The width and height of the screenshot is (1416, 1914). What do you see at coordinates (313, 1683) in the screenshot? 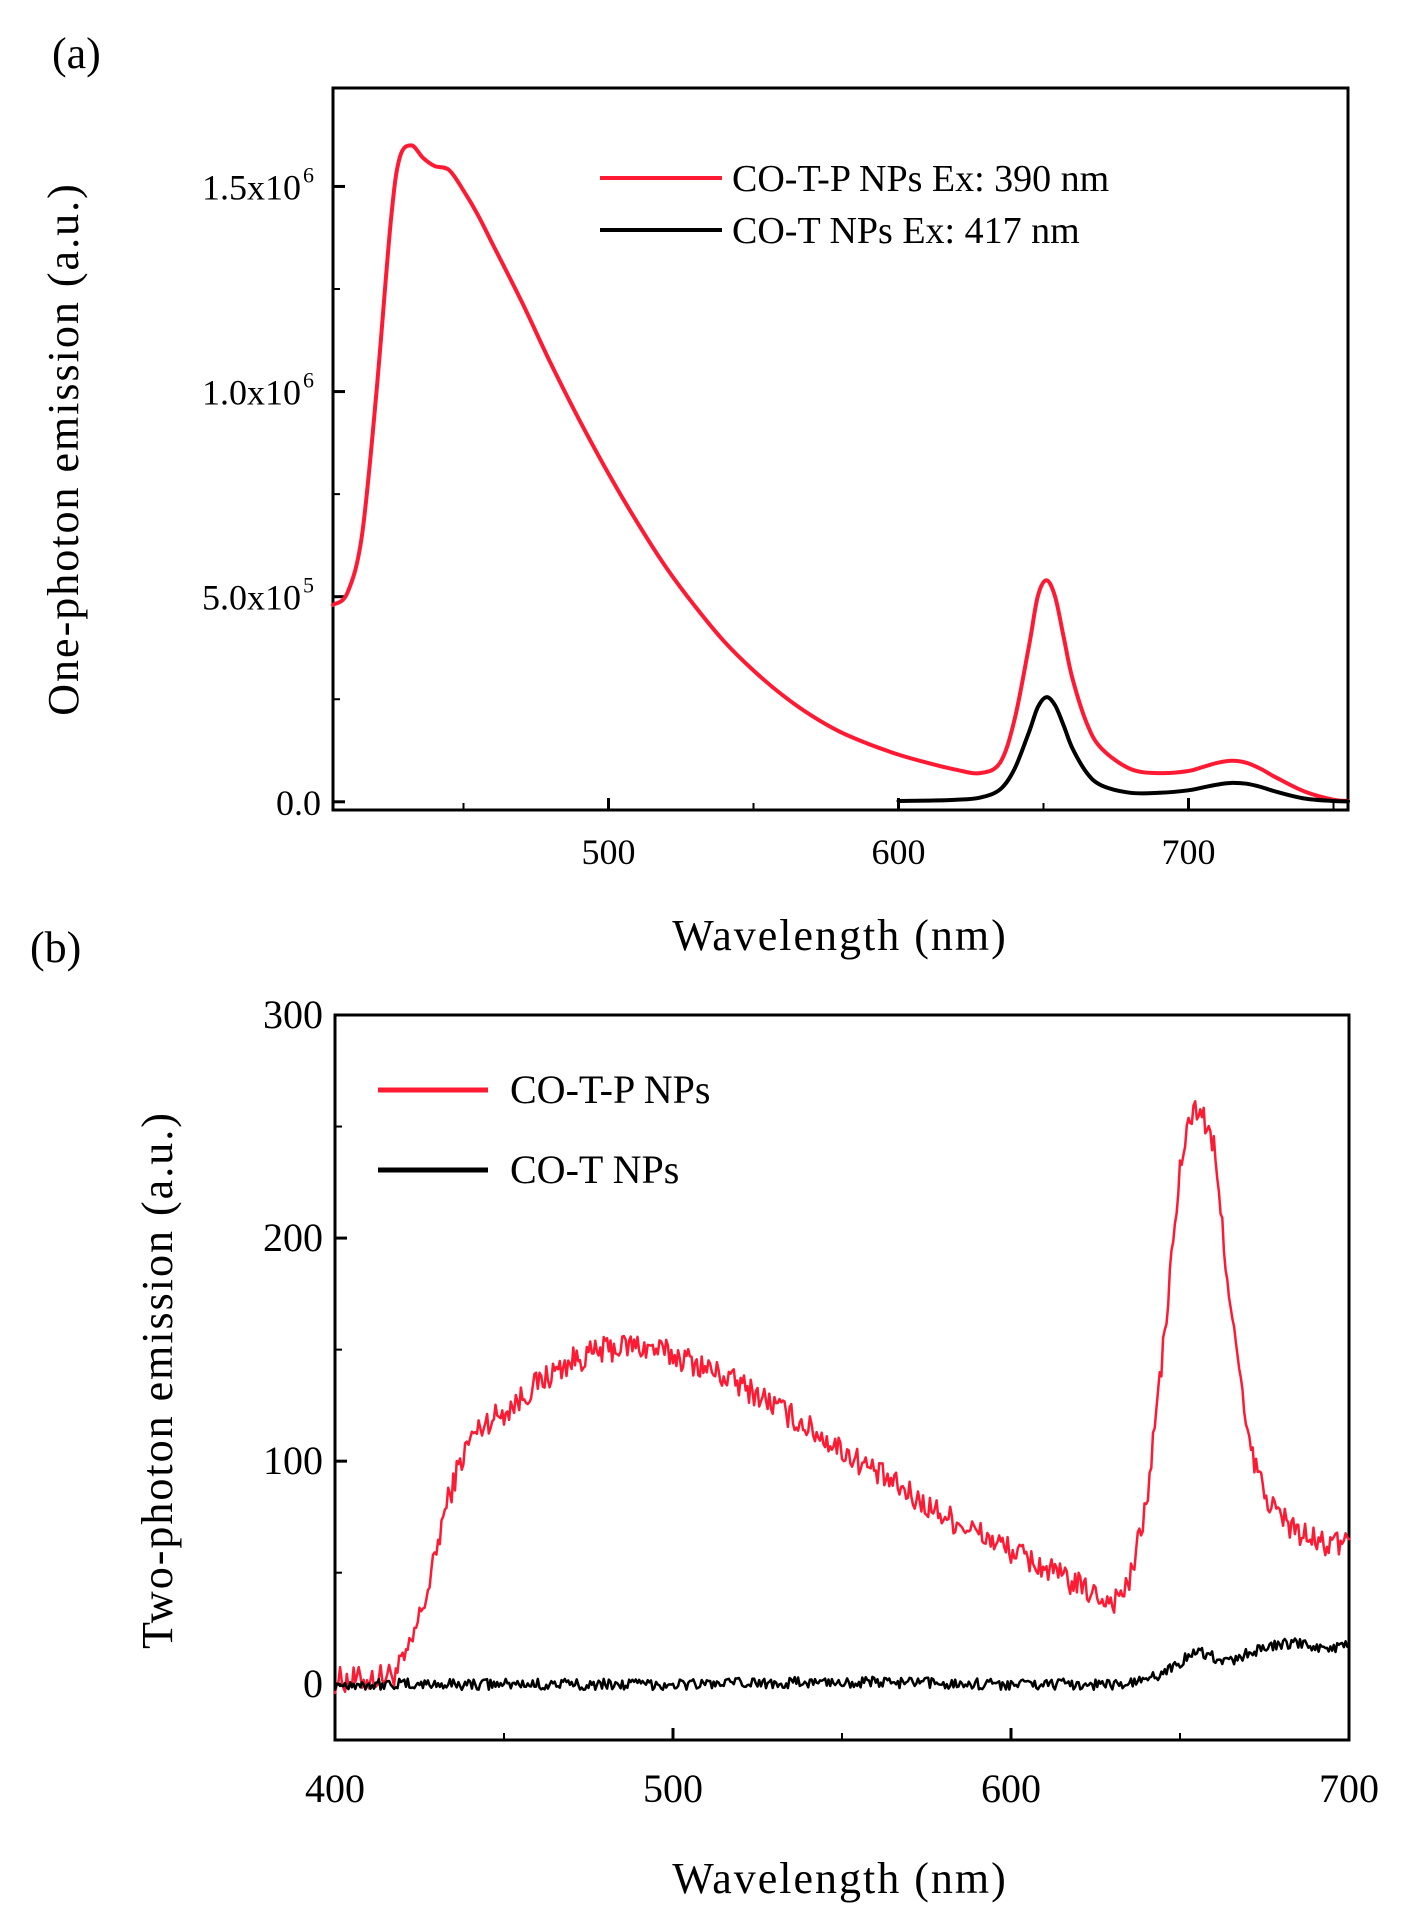
I see `panel-b-y-tick-label-0: 0` at bounding box center [313, 1683].